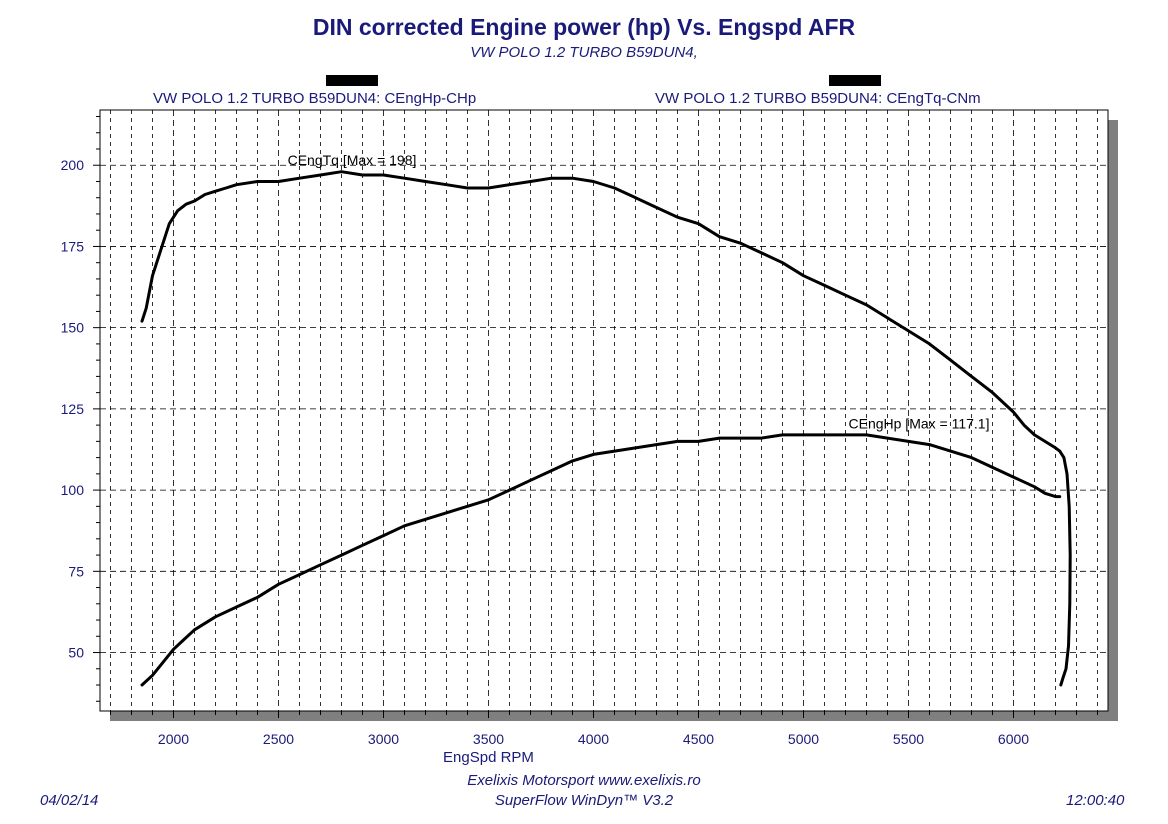  Describe the element at coordinates (488, 739) in the screenshot. I see `x-tick-label: 3500` at that location.